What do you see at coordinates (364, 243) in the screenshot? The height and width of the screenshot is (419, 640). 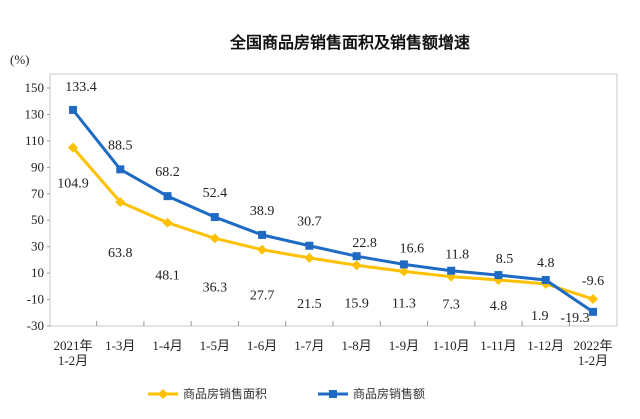 I see `data-label: 22.8` at bounding box center [364, 243].